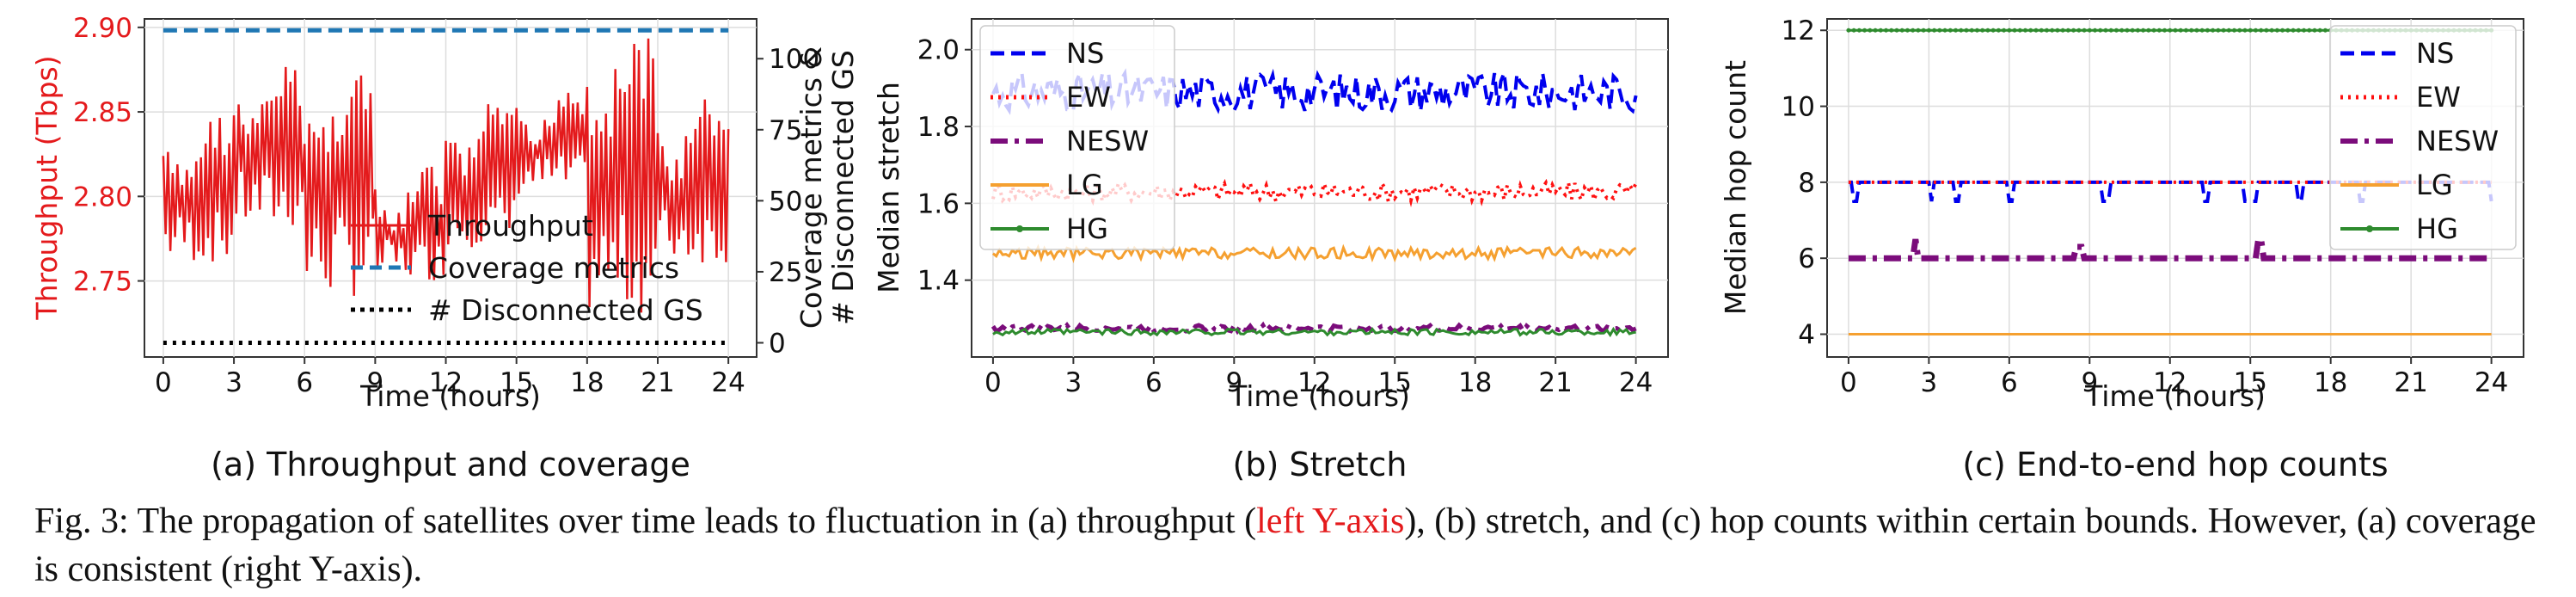 The height and width of the screenshot is (597, 2576). Describe the element at coordinates (939, 281) in the screenshot. I see `panel-b-y-tick-label: 1.4` at that location.